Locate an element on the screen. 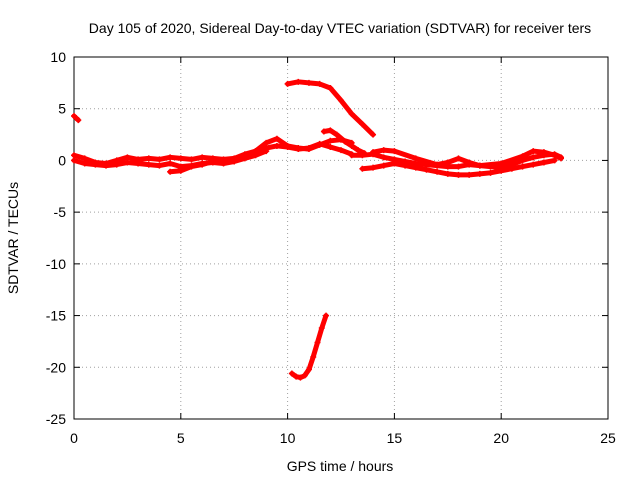 This screenshot has height=480, width=640. y-tick-label: 0 is located at coordinates (62, 160).